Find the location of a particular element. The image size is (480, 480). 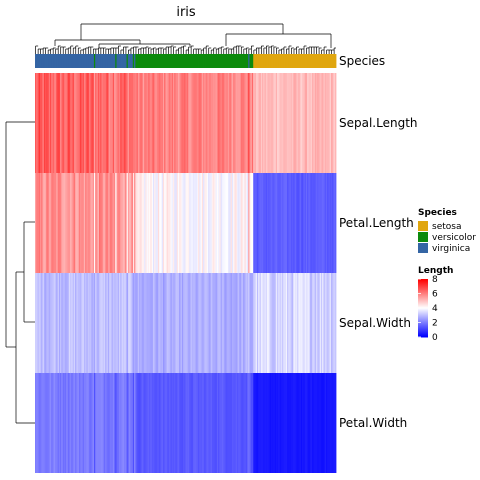

legend-title: Species is located at coordinates (437, 213).